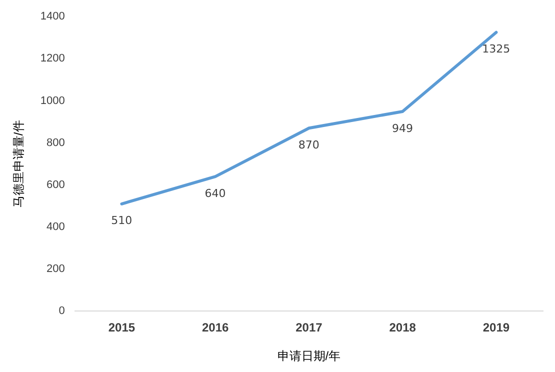 The width and height of the screenshot is (555, 372). What do you see at coordinates (309, 356) in the screenshot?
I see `x-axis-title: 申请日期/年` at bounding box center [309, 356].